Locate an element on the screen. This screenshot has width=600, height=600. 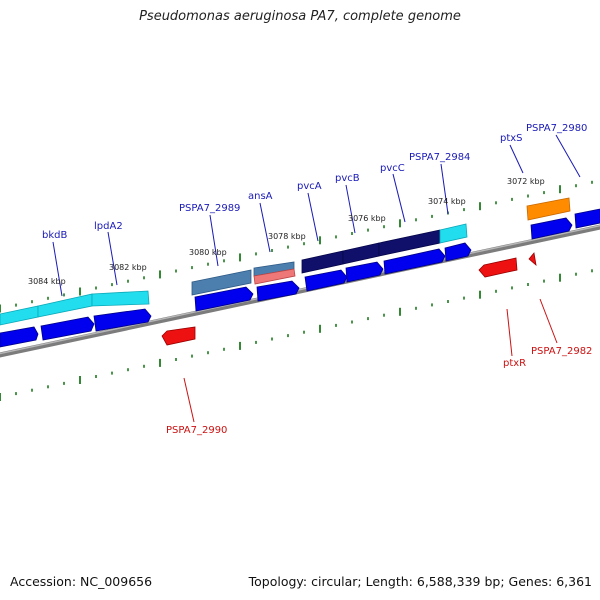
cds-pvcB-highlight is located at coordinates (361, 253).